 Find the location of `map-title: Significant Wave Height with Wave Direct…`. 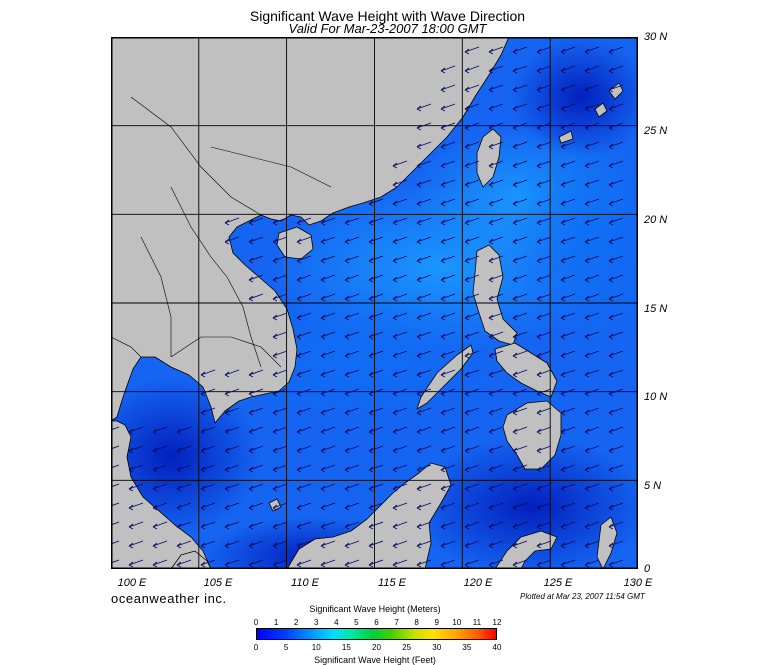

map-title: Significant Wave Height with Wave Direct… is located at coordinates (387, 16).